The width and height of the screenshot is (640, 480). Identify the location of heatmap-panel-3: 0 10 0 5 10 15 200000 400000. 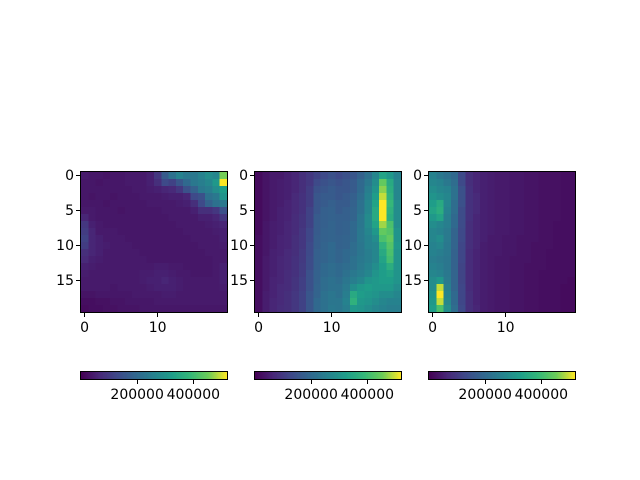
(490, 300).